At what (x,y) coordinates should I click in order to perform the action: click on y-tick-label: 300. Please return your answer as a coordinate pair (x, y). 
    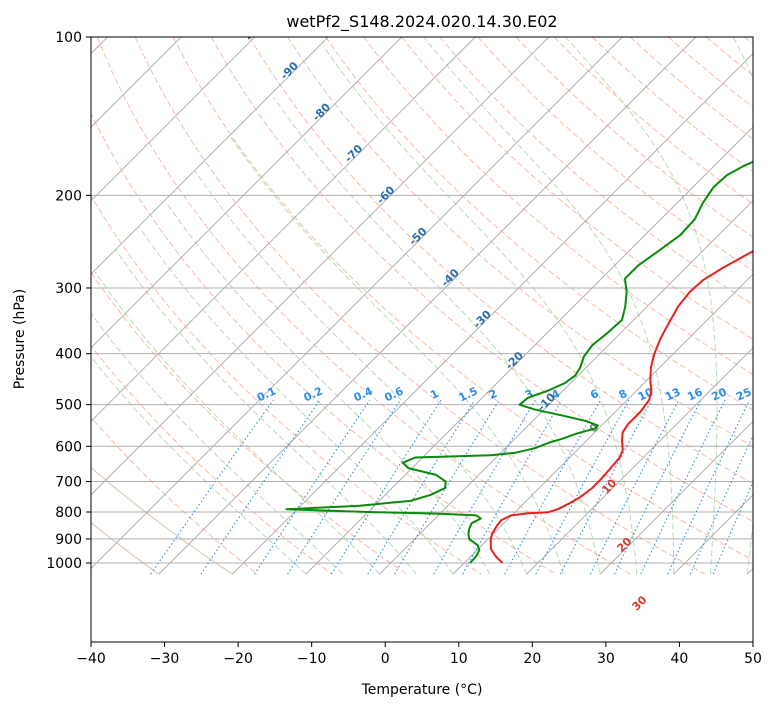
    Looking at the image, I should click on (68, 289).